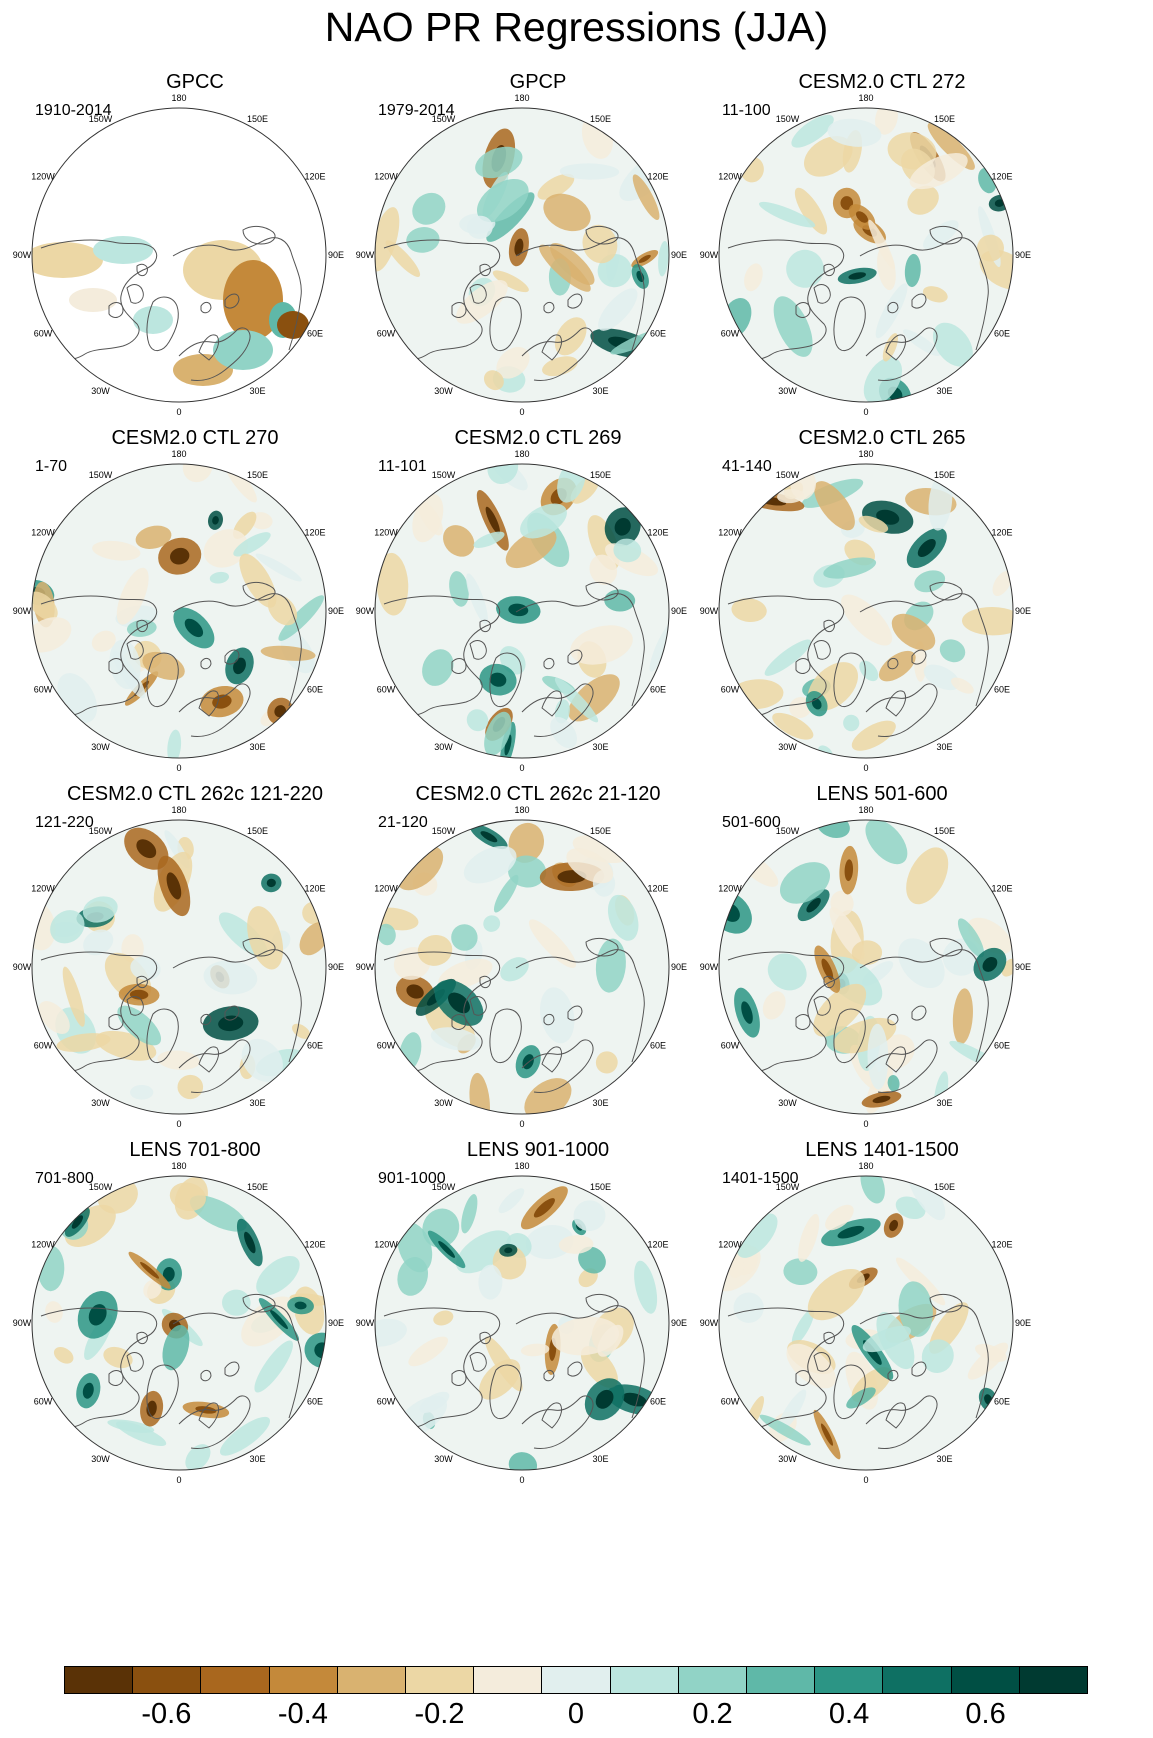 This screenshot has height=1738, width=1153. I want to click on longitude-label: 60E, so click(1002, 690).